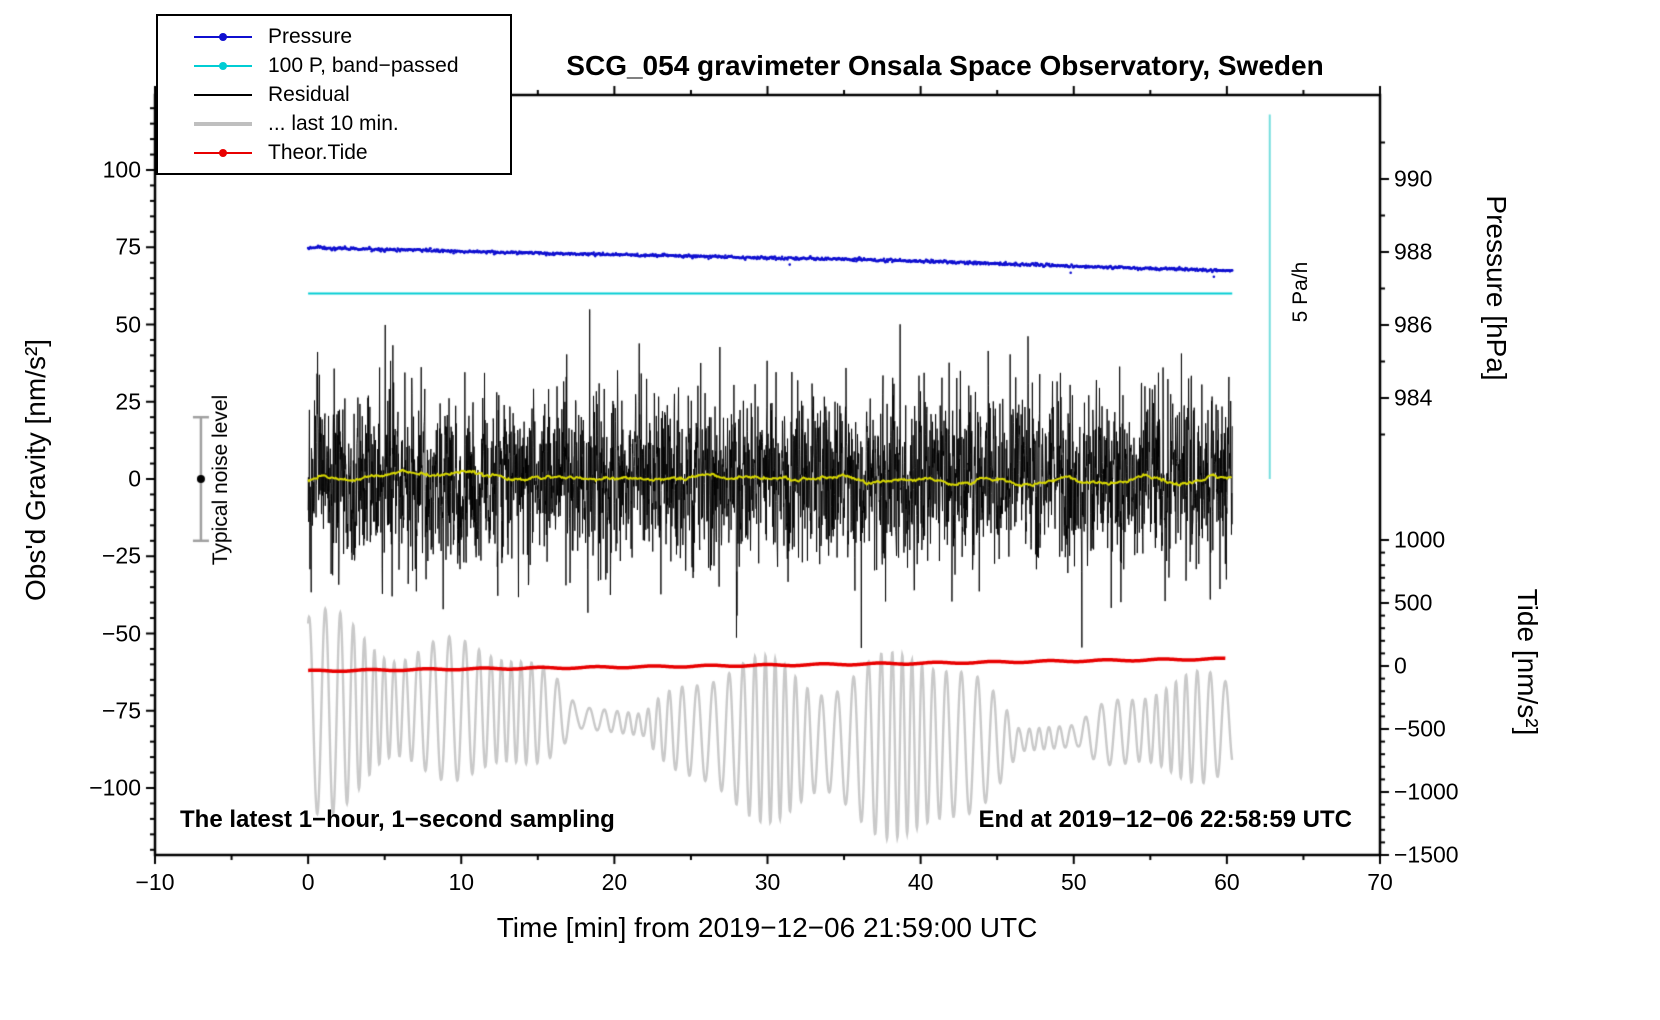 Image resolution: width=1660 pixels, height=1020 pixels. What do you see at coordinates (128, 246) in the screenshot?
I see `tick-label: 75` at bounding box center [128, 246].